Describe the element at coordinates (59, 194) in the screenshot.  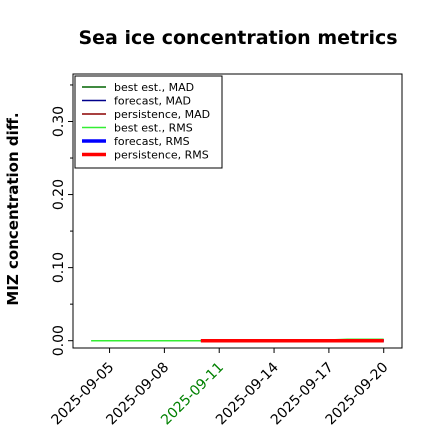
I see `y-tick-label-2: 0.20` at that location.